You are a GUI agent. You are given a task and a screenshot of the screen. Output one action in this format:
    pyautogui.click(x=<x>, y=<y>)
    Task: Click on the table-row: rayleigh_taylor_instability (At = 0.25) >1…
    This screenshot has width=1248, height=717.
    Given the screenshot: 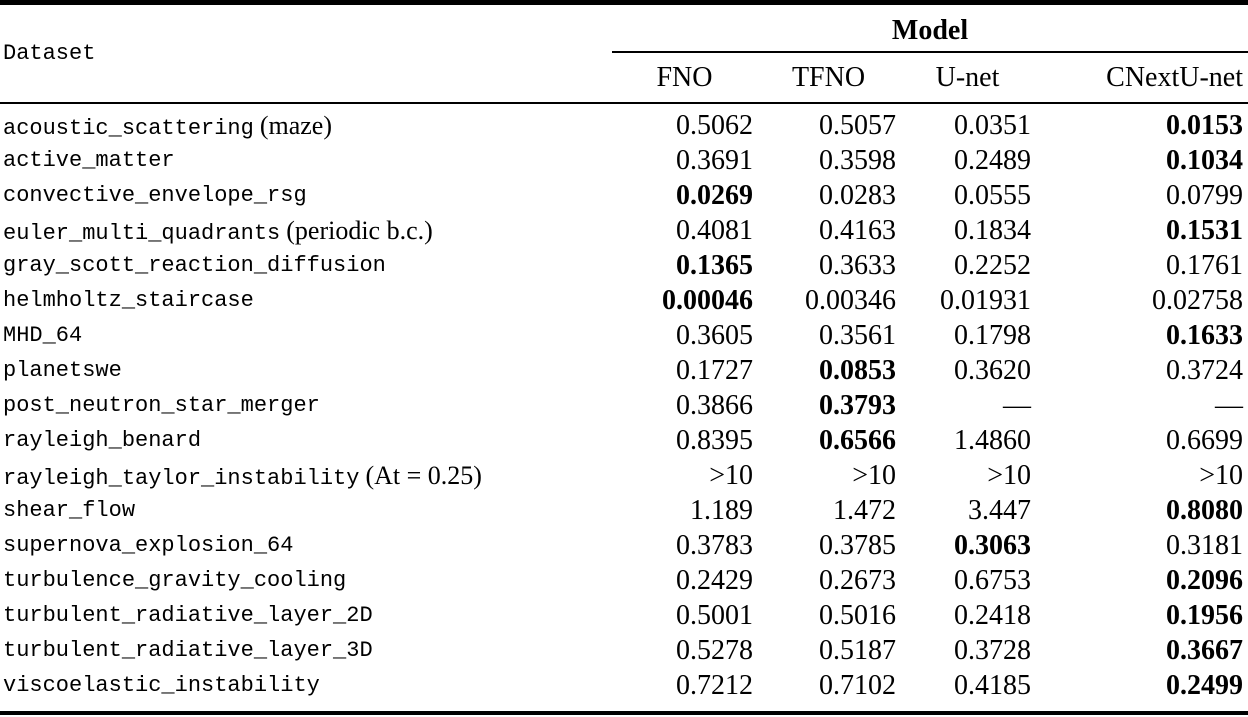 What is the action you would take?
    pyautogui.click(x=624, y=475)
    